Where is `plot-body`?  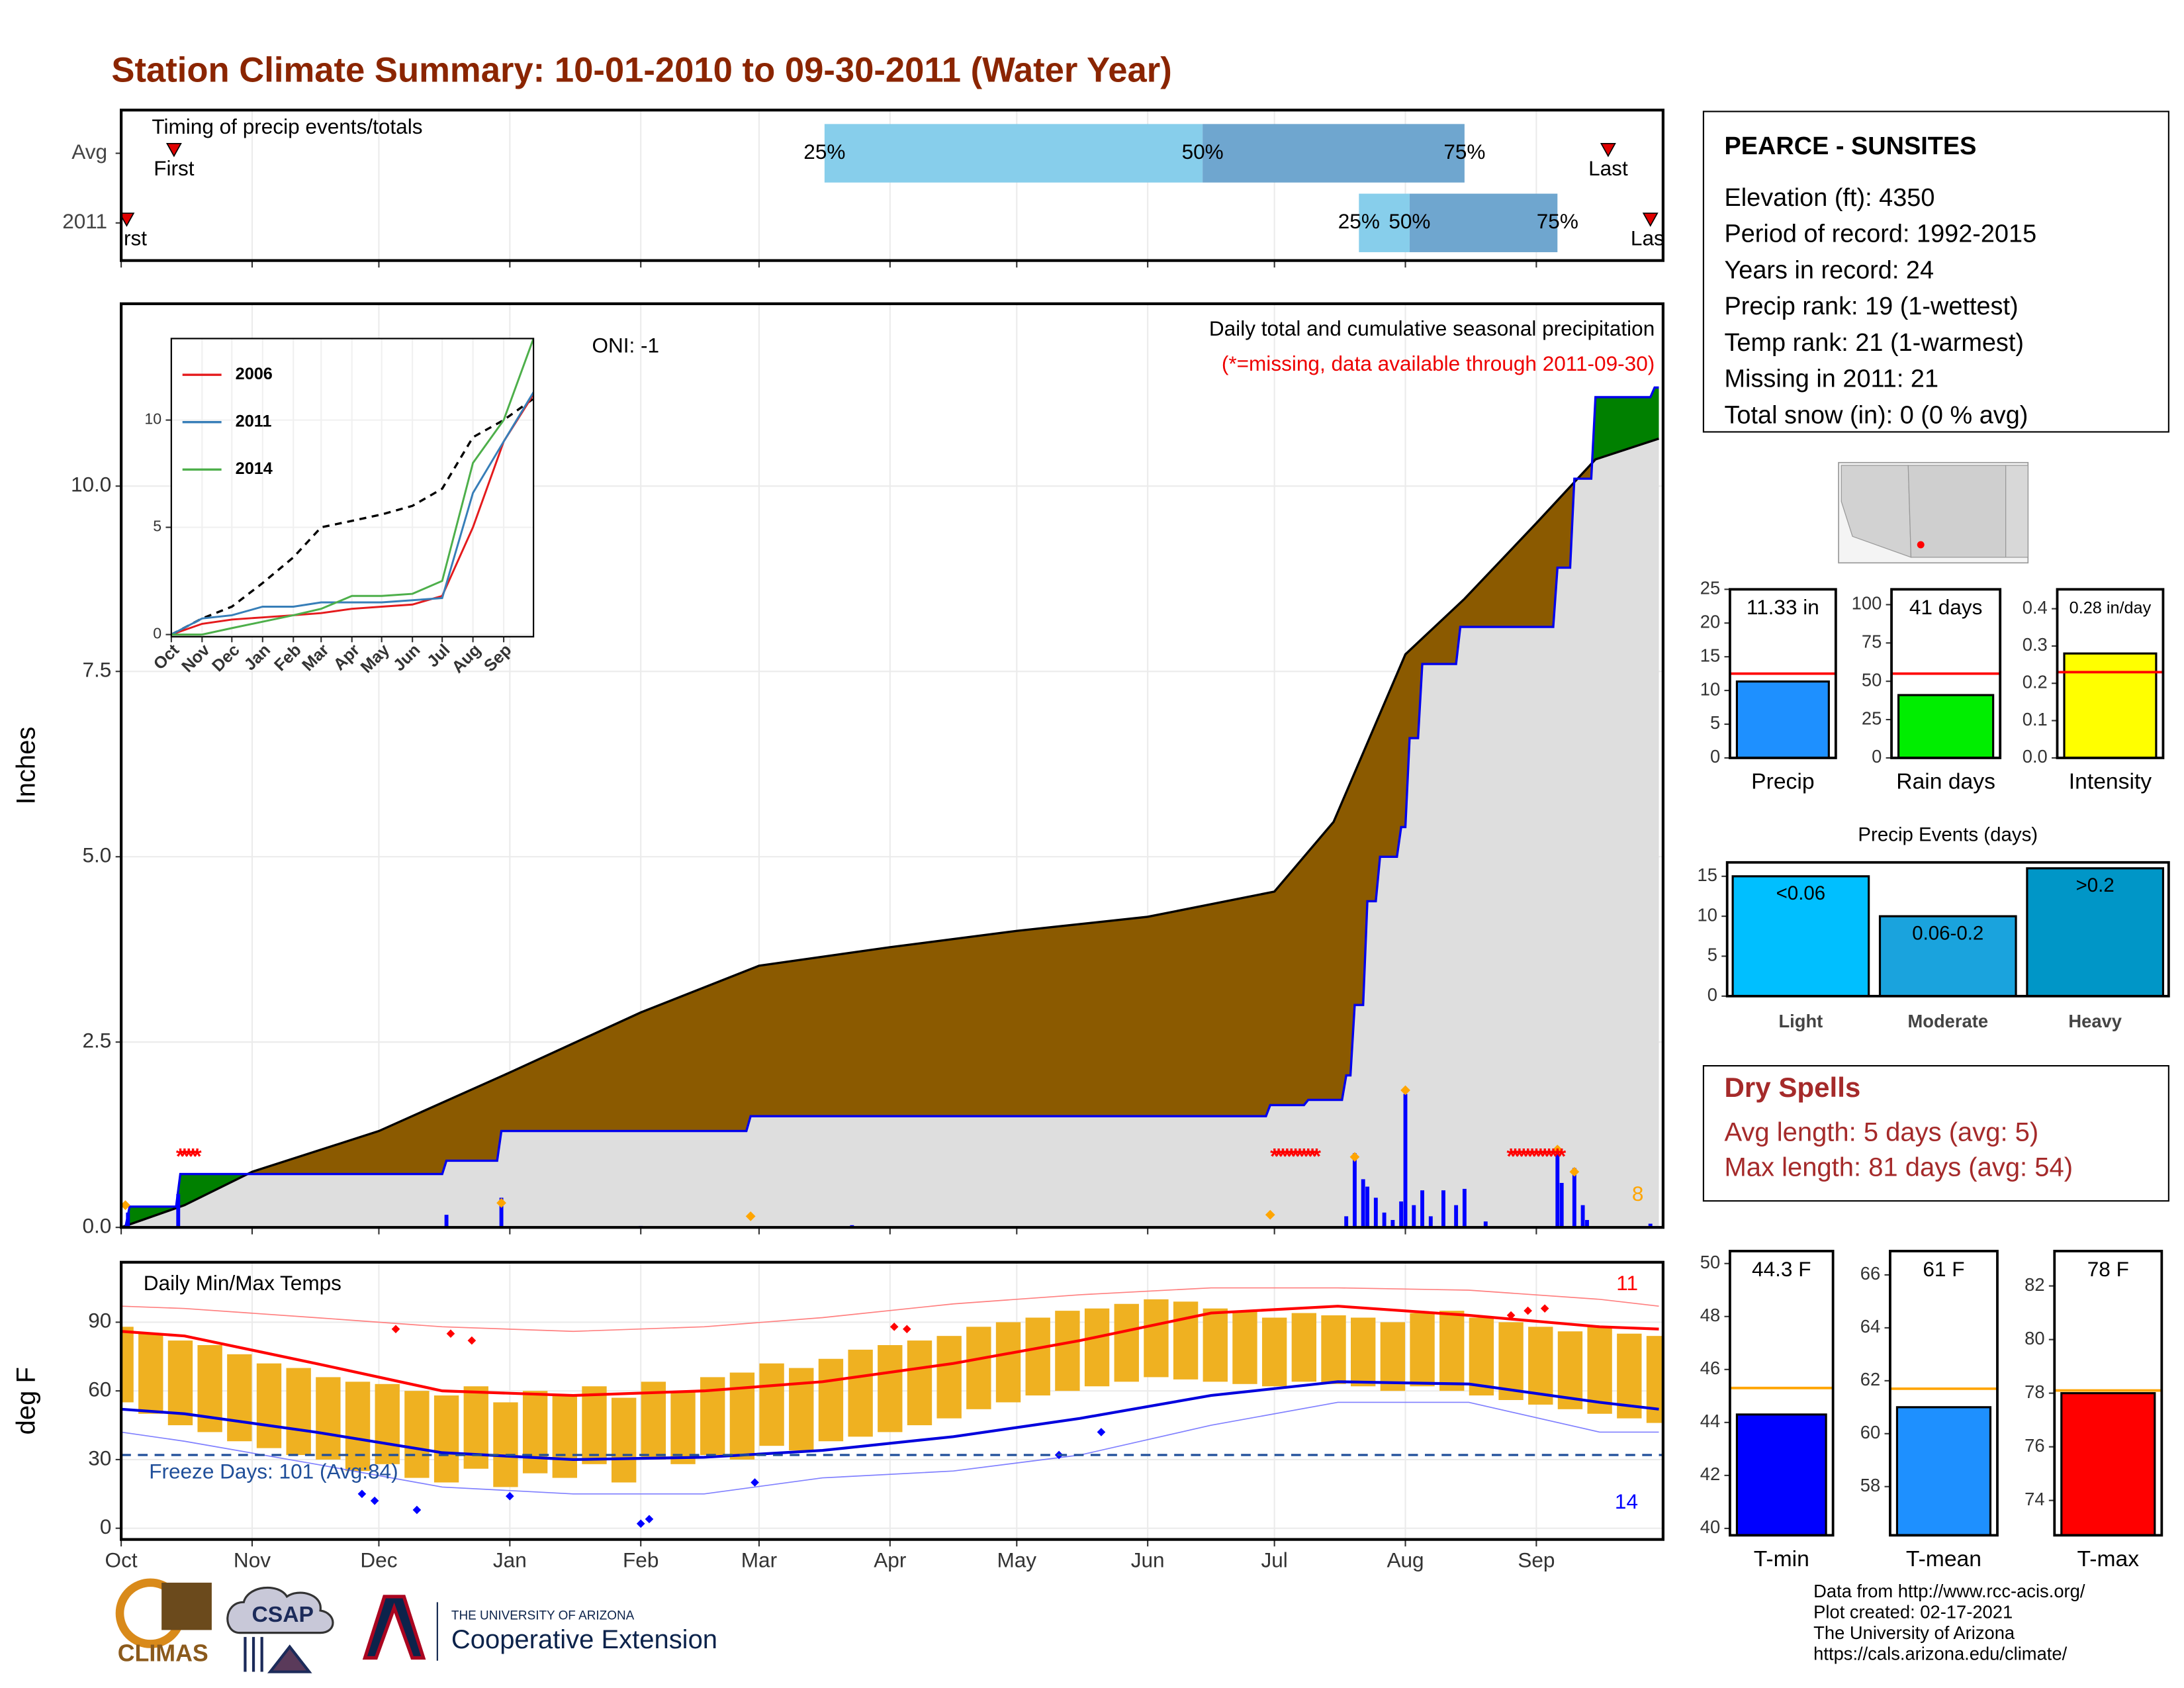
plot-body is located at coordinates (892, 1407).